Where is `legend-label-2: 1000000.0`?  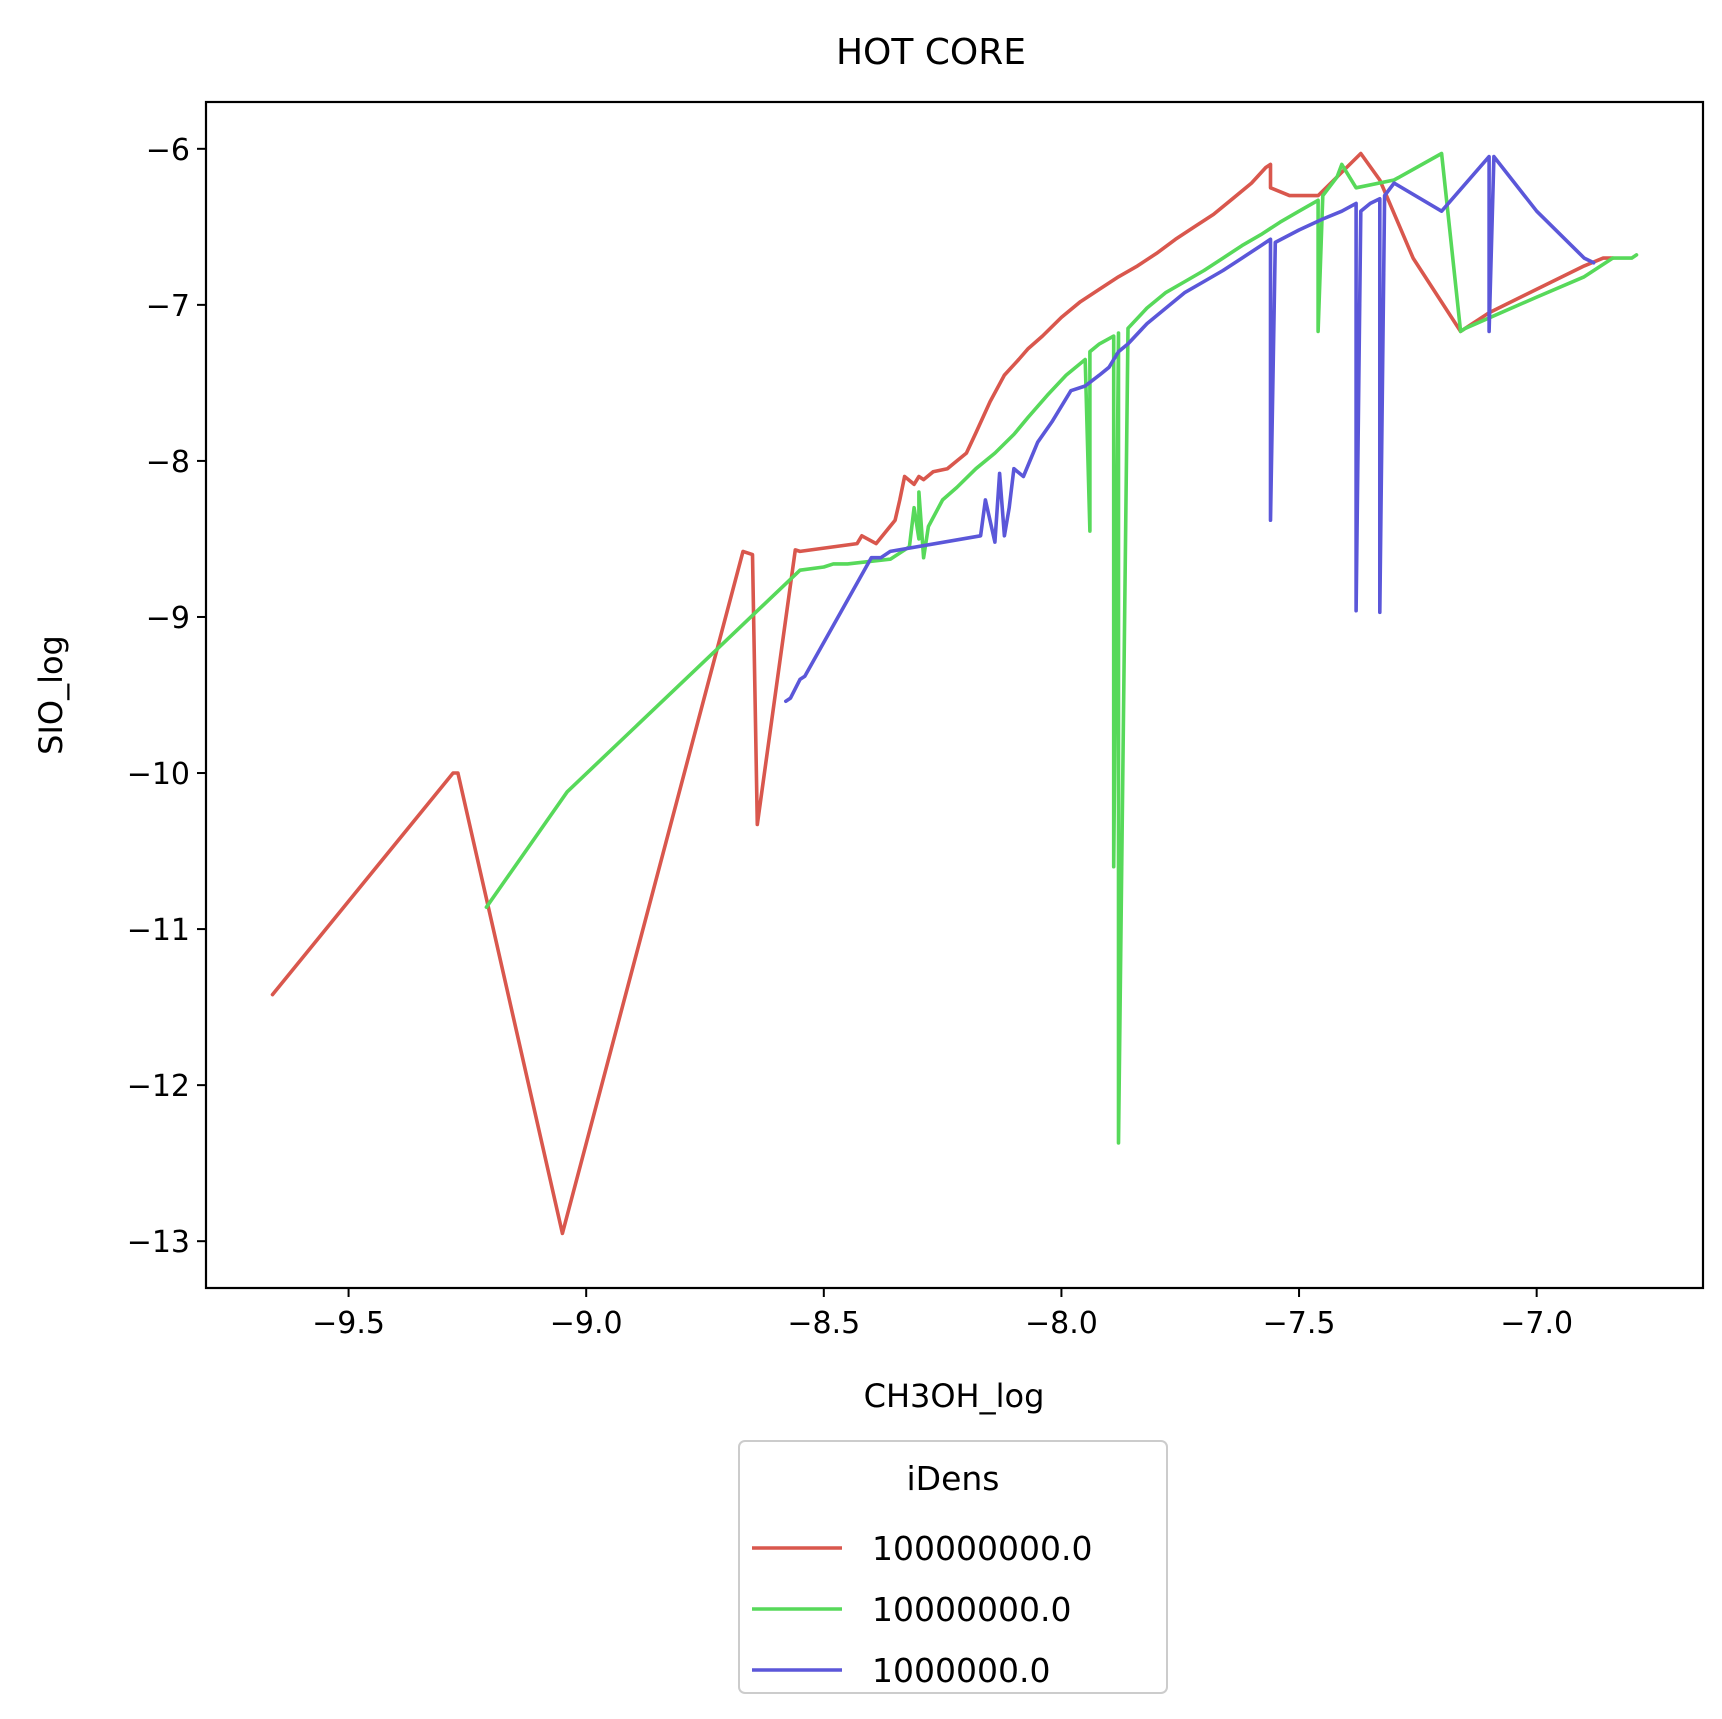
legend-label-2: 1000000.0 is located at coordinates (961, 1670).